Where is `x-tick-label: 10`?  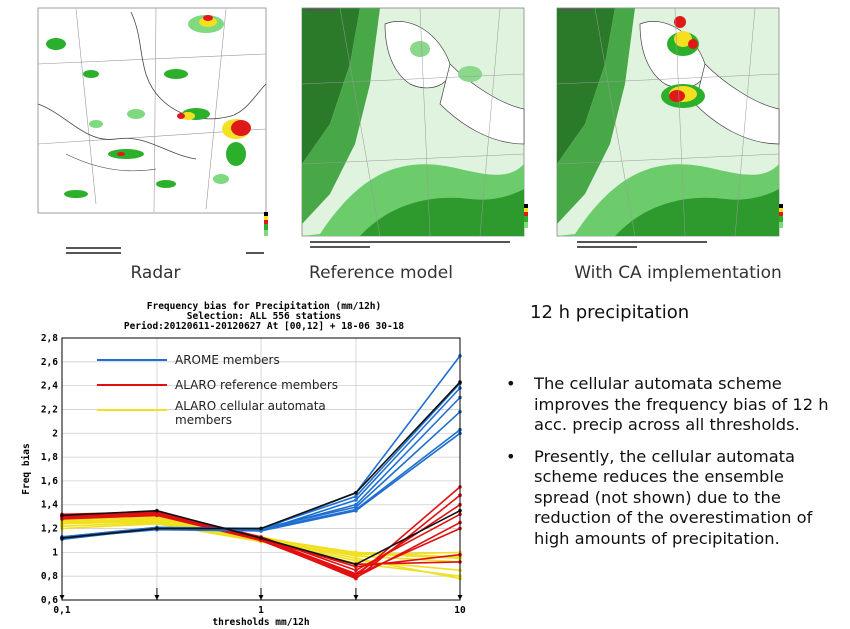 x-tick-label: 10 is located at coordinates (460, 610).